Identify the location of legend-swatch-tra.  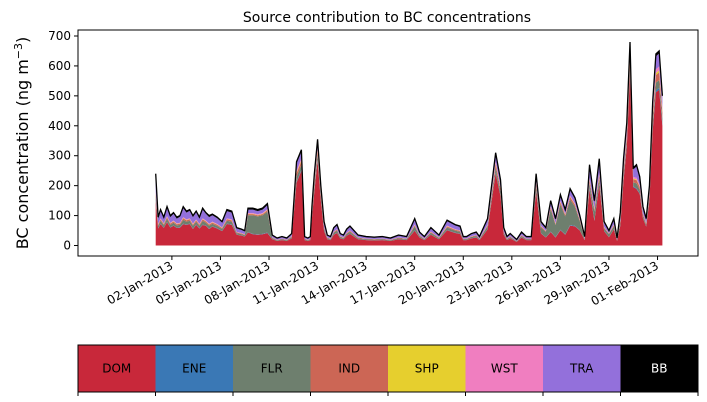
(582, 368).